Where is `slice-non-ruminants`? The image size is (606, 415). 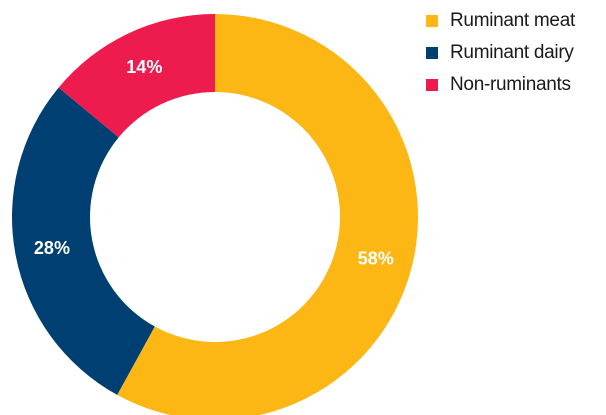
slice-non-ruminants is located at coordinates (136, 76).